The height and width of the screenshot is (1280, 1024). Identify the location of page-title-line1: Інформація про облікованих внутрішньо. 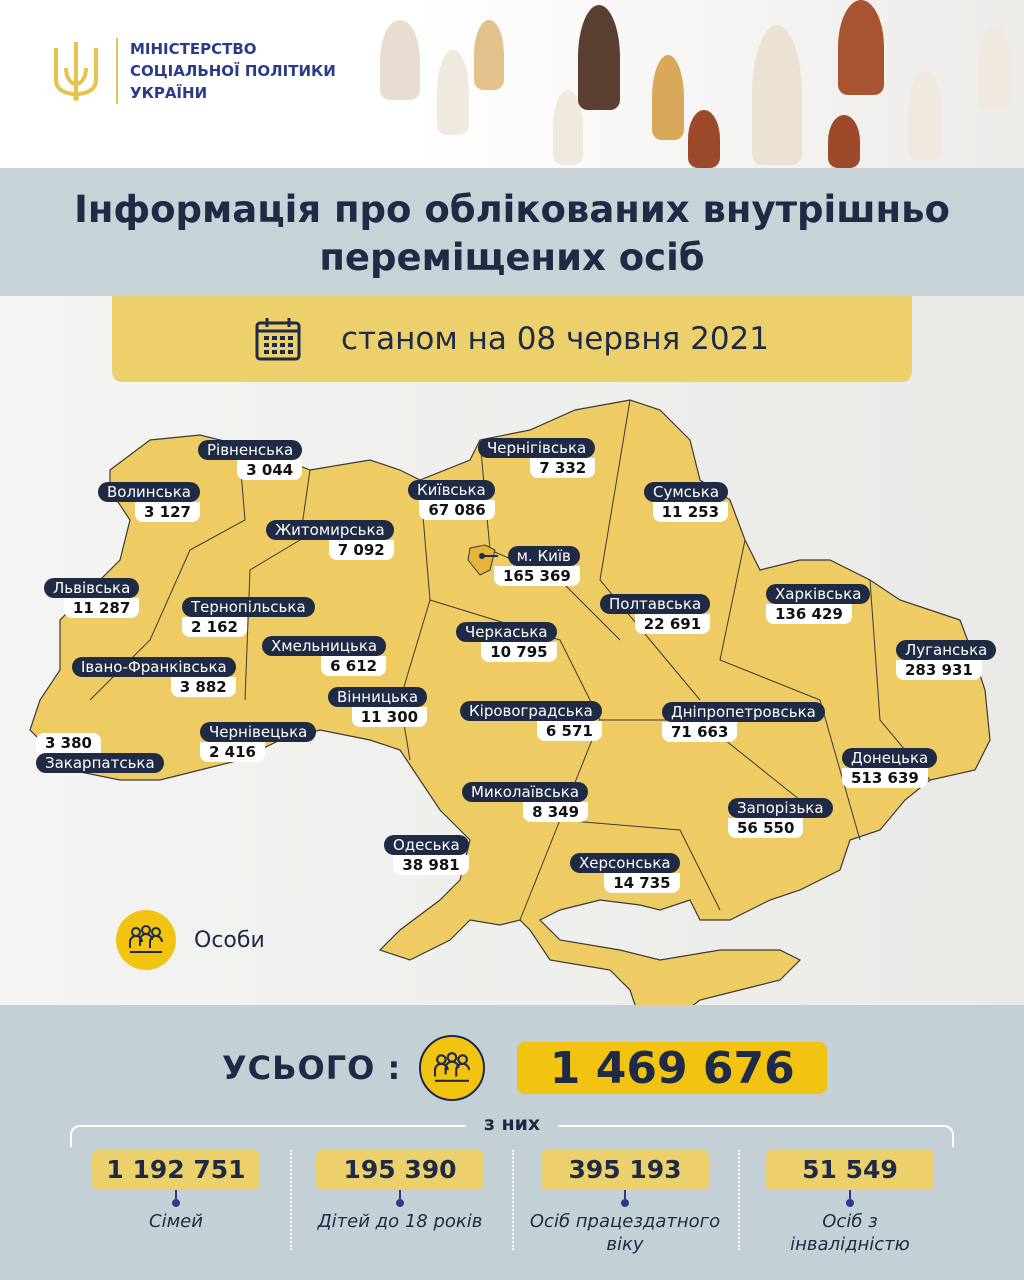
(512, 209).